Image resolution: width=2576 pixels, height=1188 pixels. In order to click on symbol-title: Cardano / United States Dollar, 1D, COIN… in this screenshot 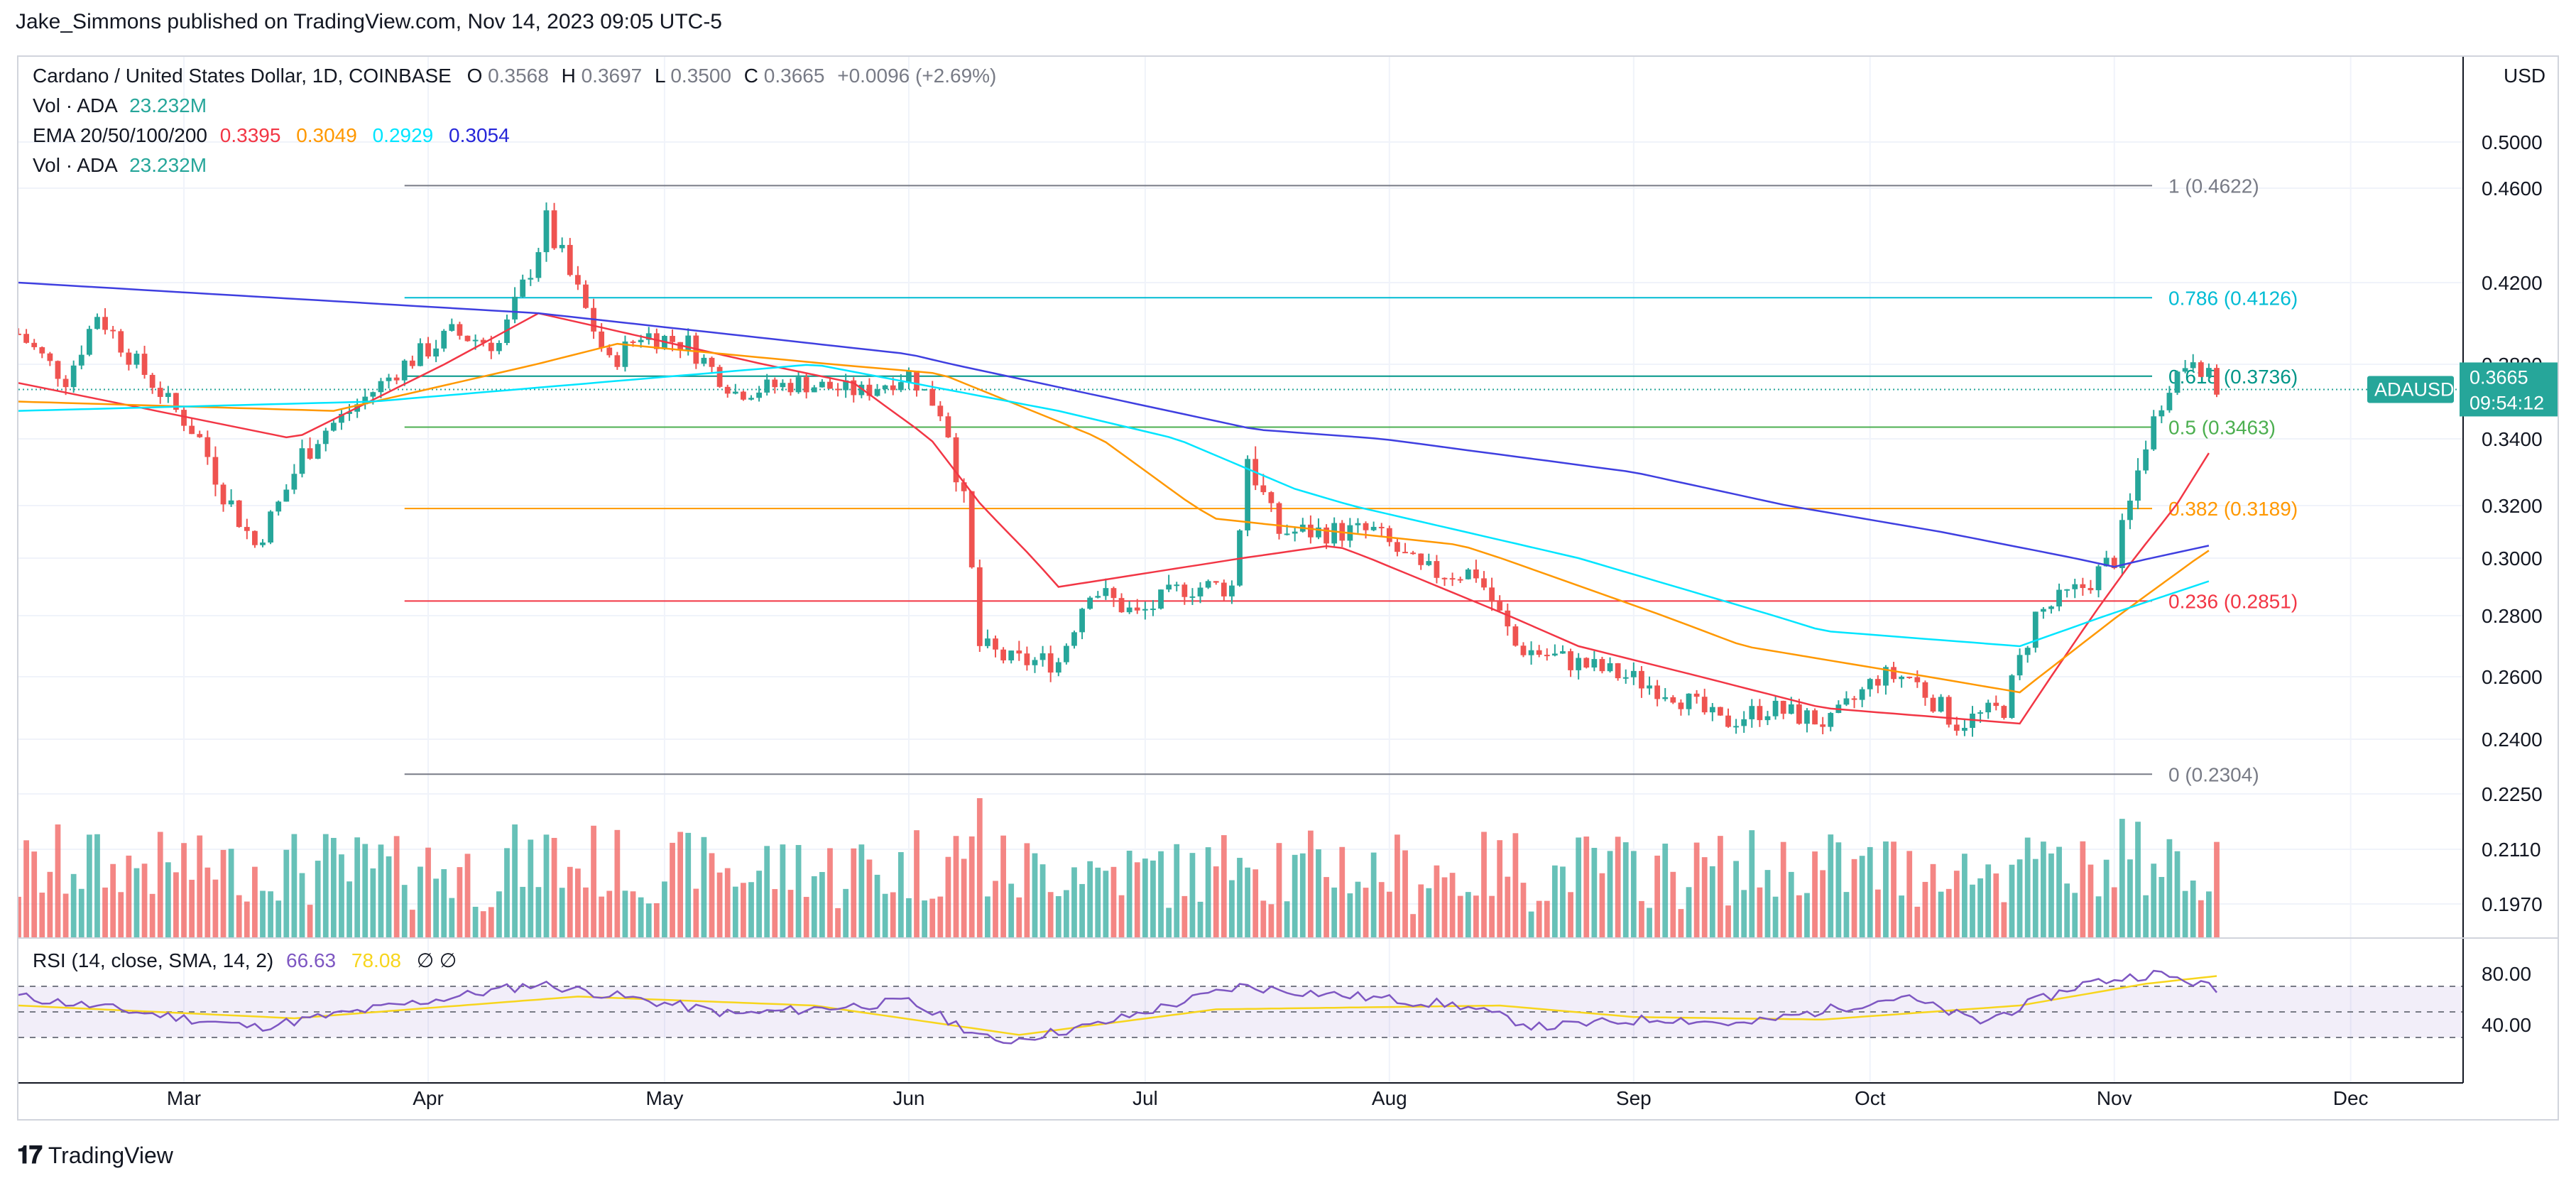, I will do `click(242, 76)`.